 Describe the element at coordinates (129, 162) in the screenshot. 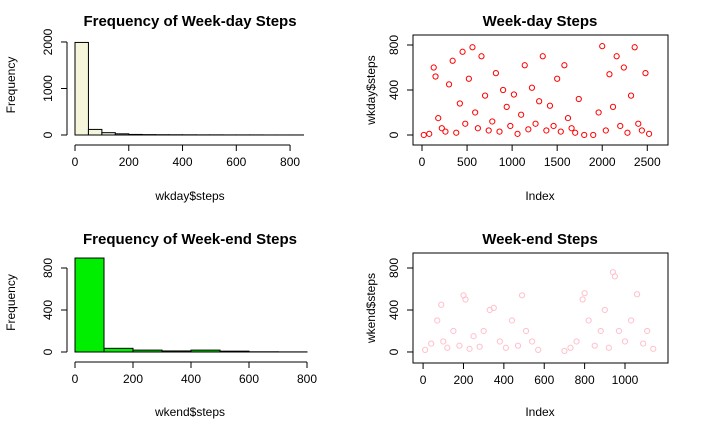

I see `x-tick-label: 200` at that location.